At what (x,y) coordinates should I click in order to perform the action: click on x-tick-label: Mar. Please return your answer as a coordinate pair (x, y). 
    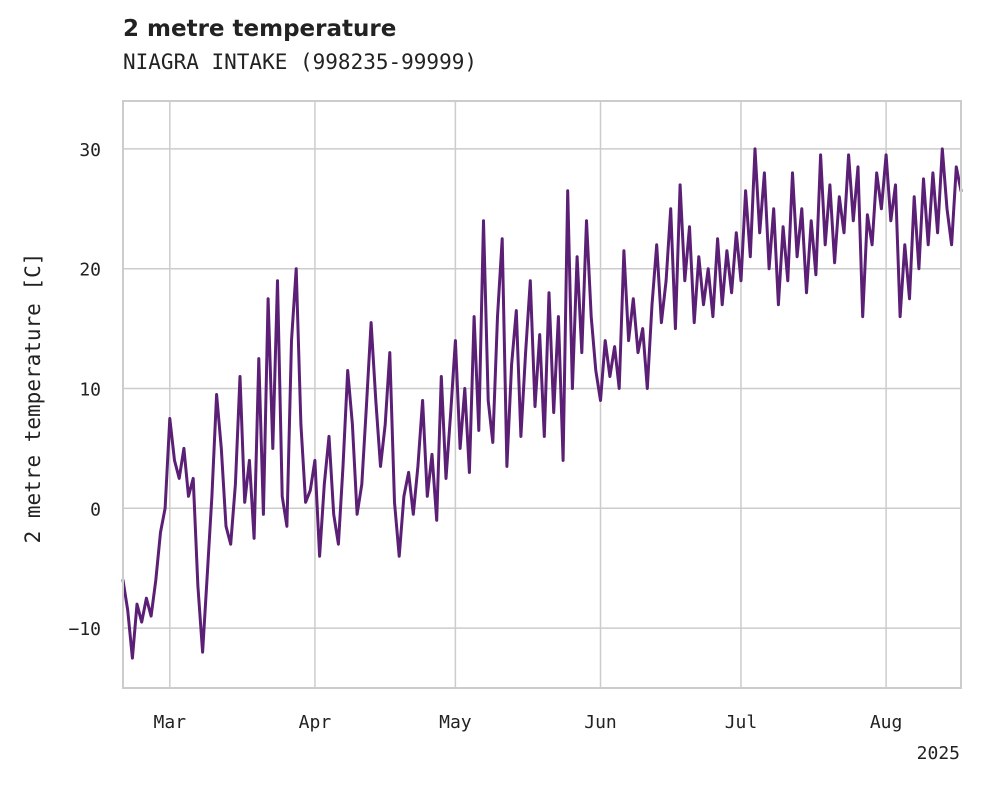
    Looking at the image, I should click on (170, 722).